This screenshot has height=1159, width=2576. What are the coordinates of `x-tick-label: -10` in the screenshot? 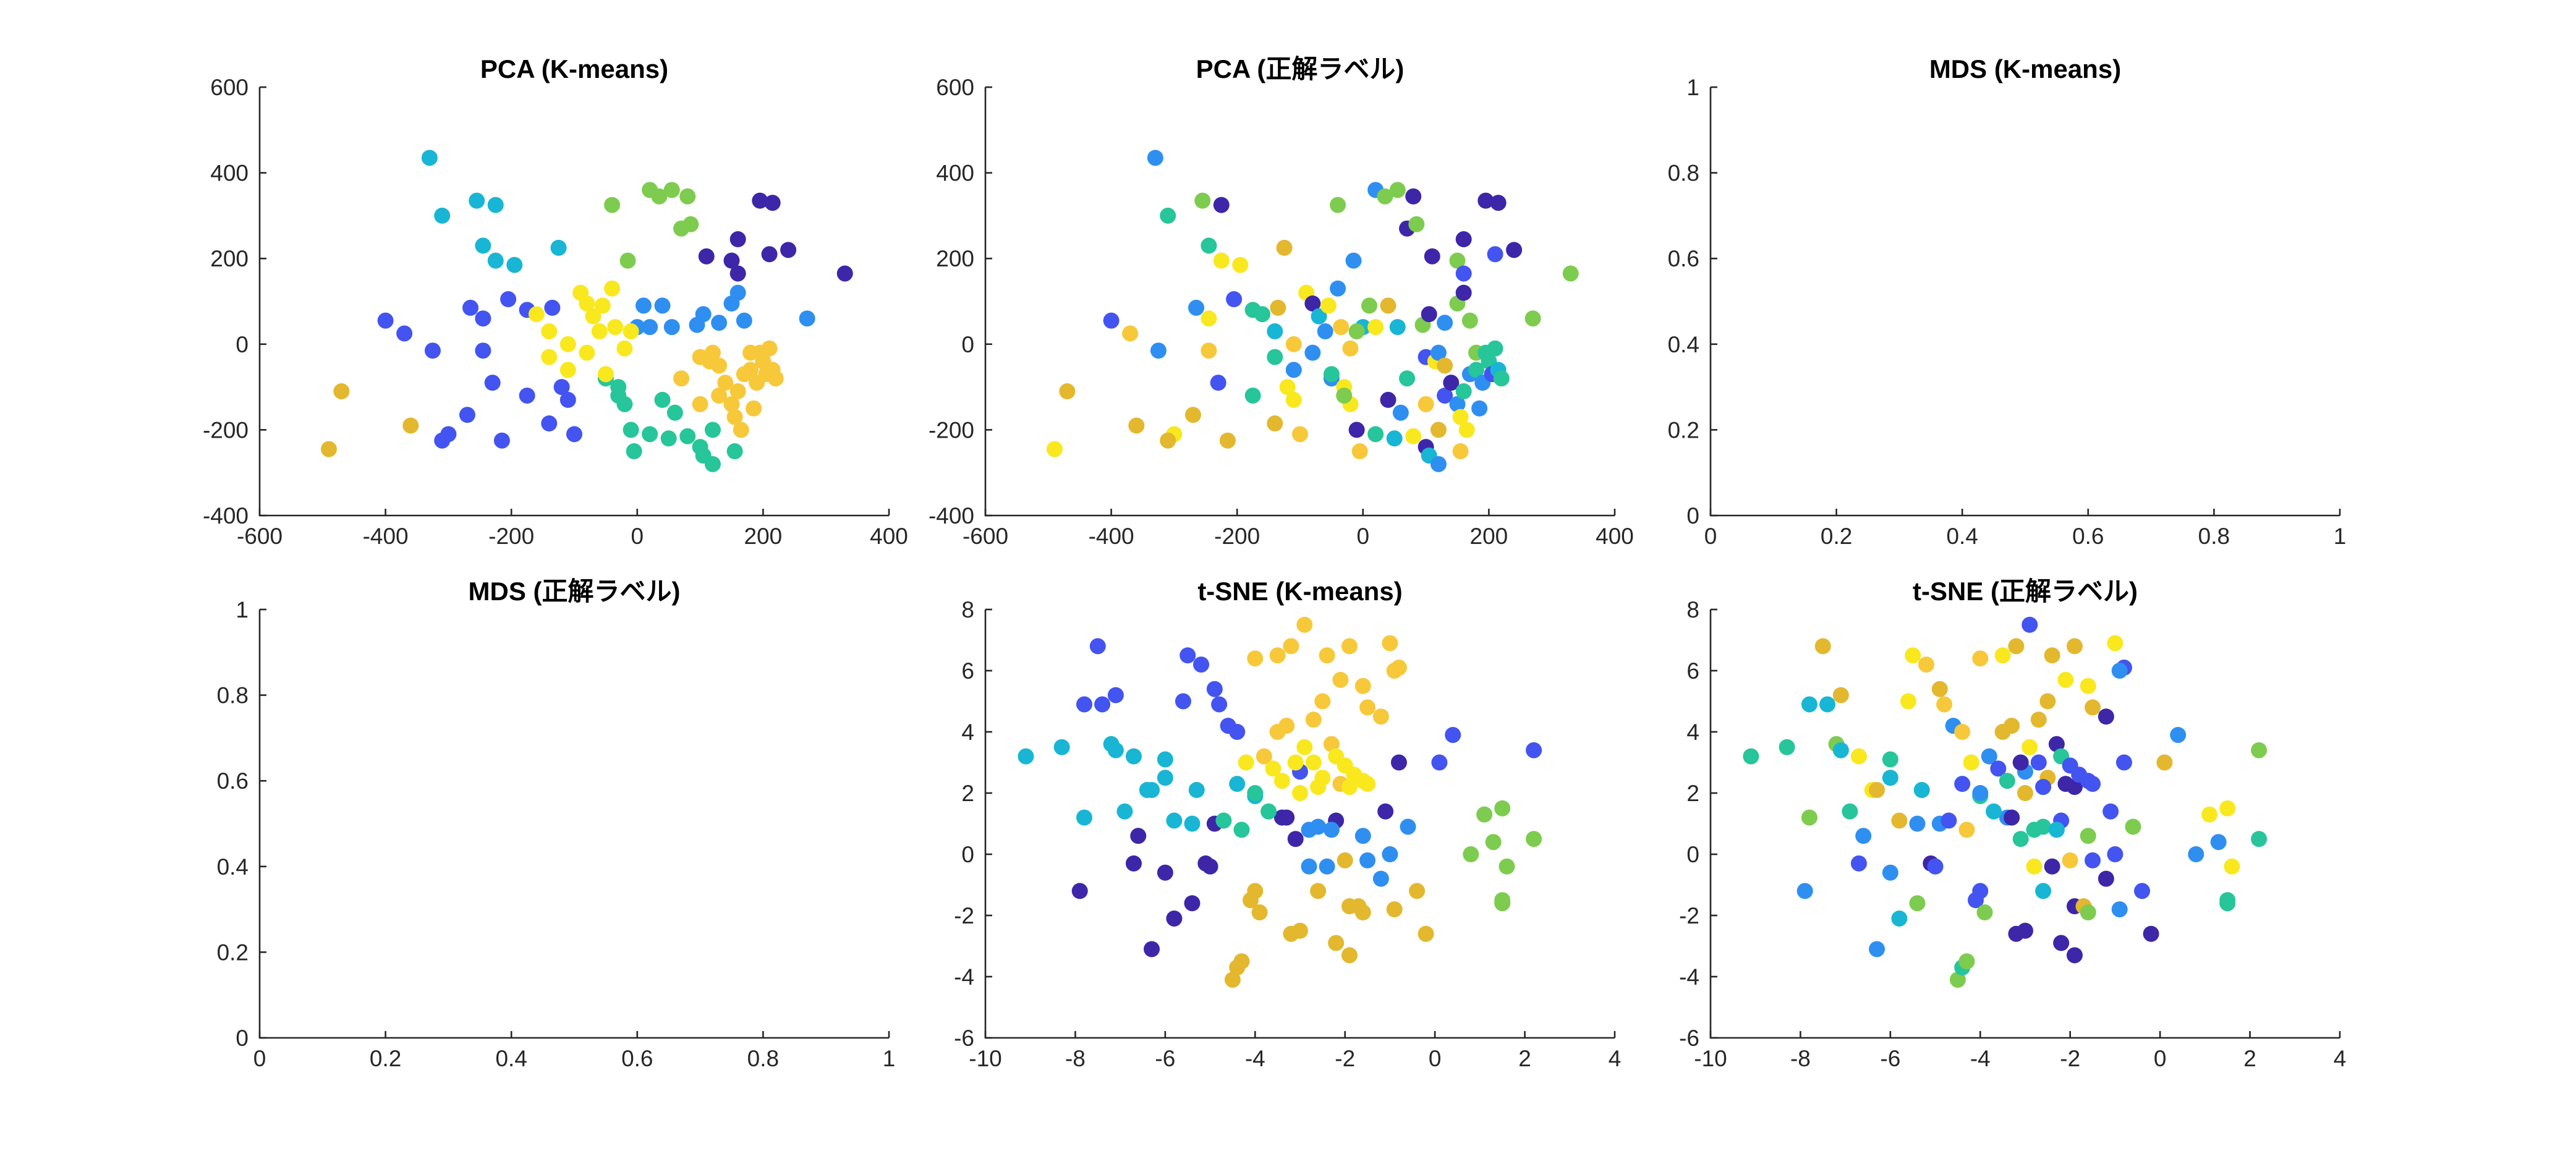 It's located at (985, 1058).